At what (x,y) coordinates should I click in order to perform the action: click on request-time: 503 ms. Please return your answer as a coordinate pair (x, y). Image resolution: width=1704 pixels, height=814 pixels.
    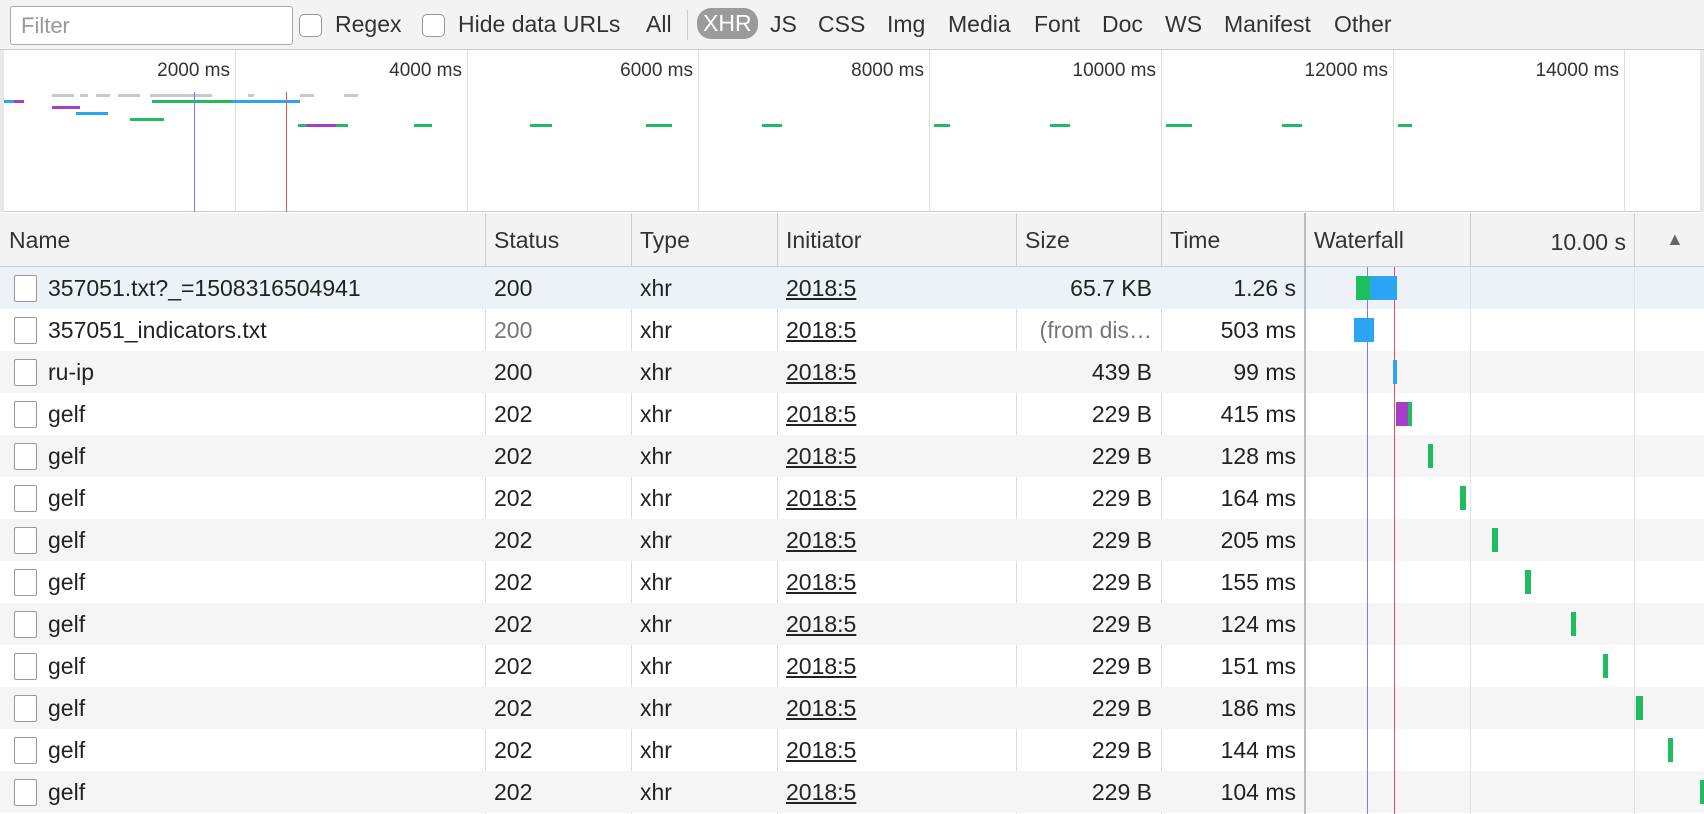
    Looking at the image, I should click on (1258, 330).